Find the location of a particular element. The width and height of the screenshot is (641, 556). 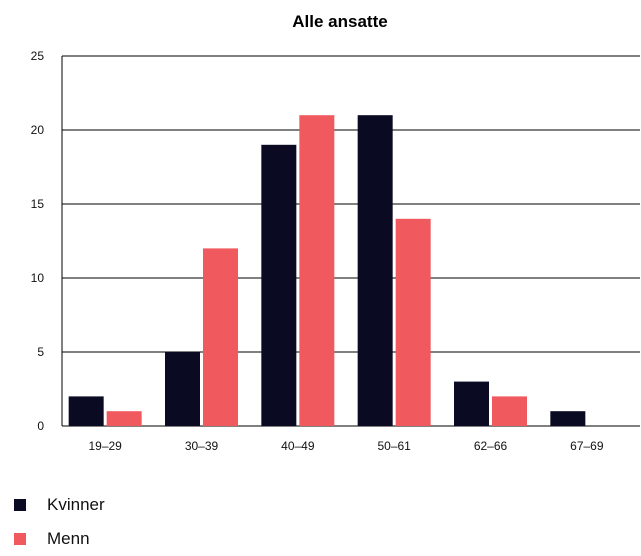

y-tick-label: 0 is located at coordinates (40, 426).